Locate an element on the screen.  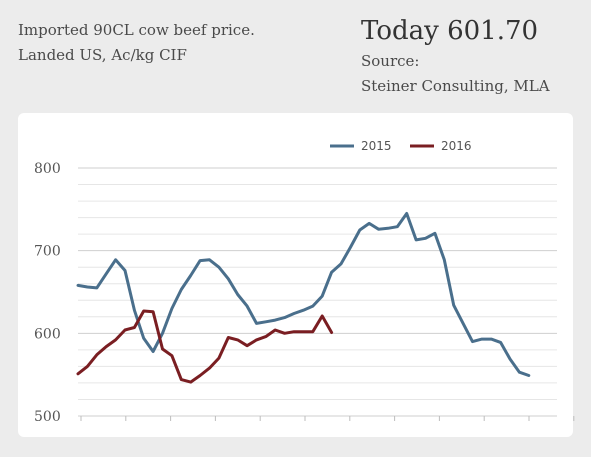
source-label: Source: is located at coordinates (390, 61).